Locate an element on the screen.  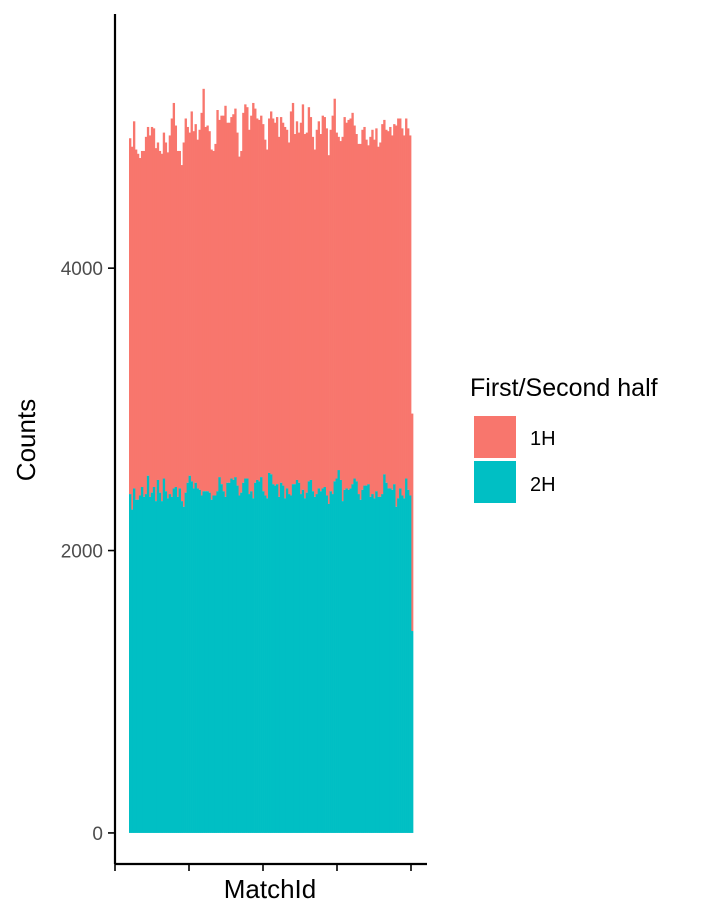
x-axis-title: MatchId is located at coordinates (270, 889).